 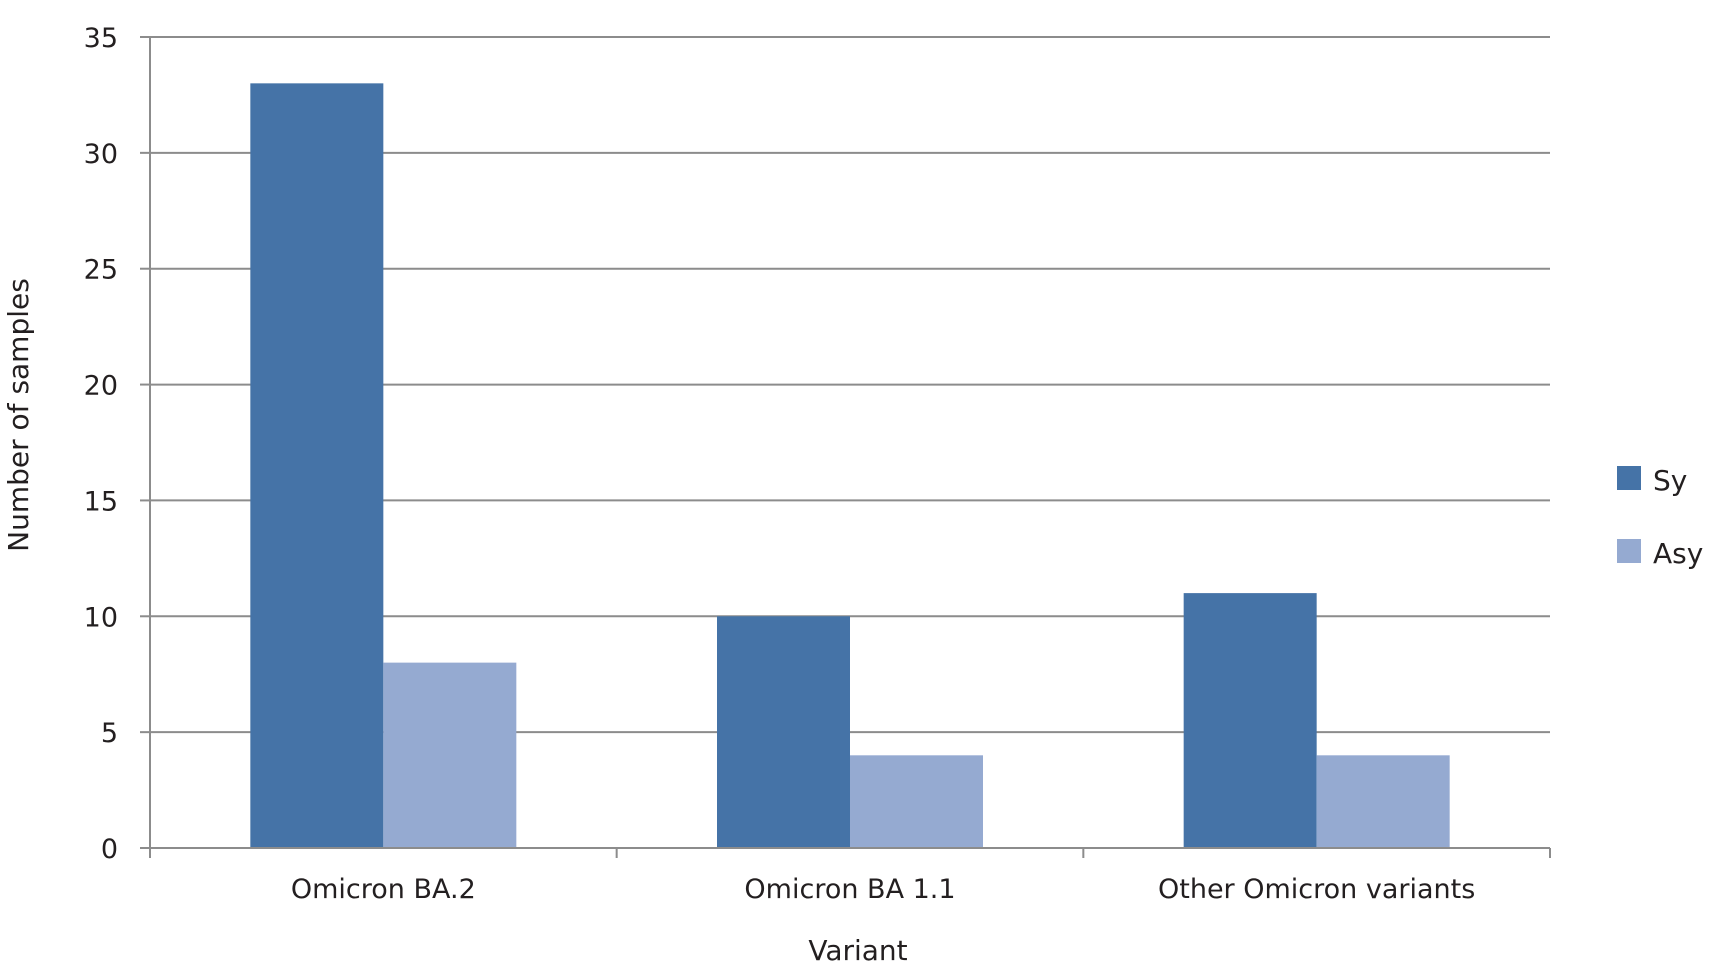 I want to click on legend: Sy Asy, so click(x=1660, y=517).